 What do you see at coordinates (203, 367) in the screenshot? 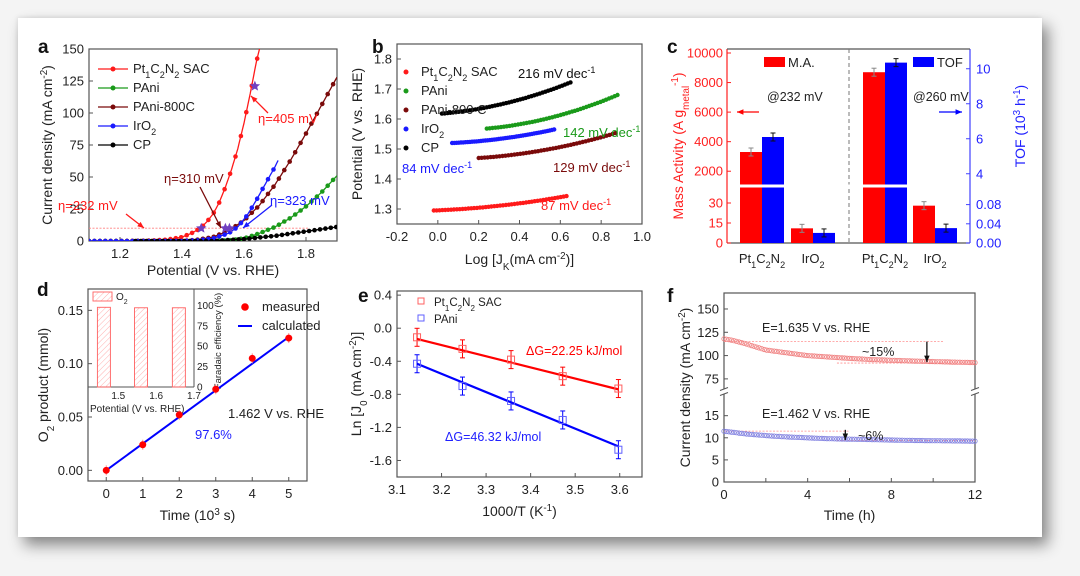
I see `inset-y-tick-label: 25` at bounding box center [203, 367].